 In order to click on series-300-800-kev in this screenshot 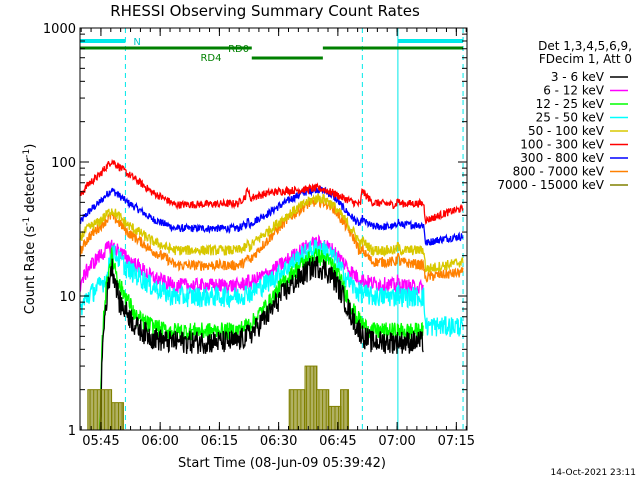, I will do `click(271, 216)`.